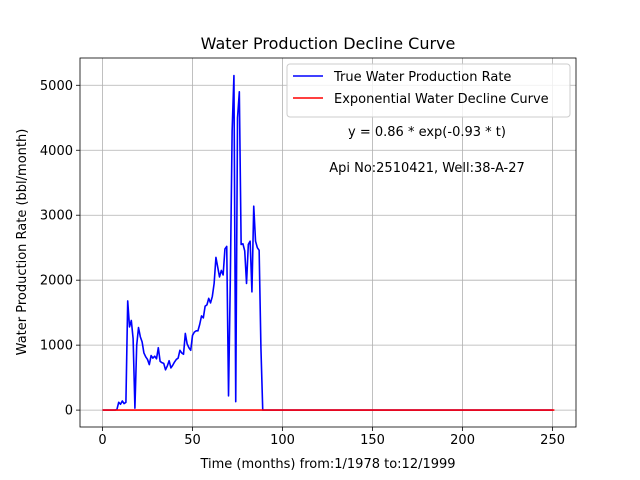 This screenshot has width=640, height=480. What do you see at coordinates (192, 440) in the screenshot?
I see `x-tick-label: 50` at bounding box center [192, 440].